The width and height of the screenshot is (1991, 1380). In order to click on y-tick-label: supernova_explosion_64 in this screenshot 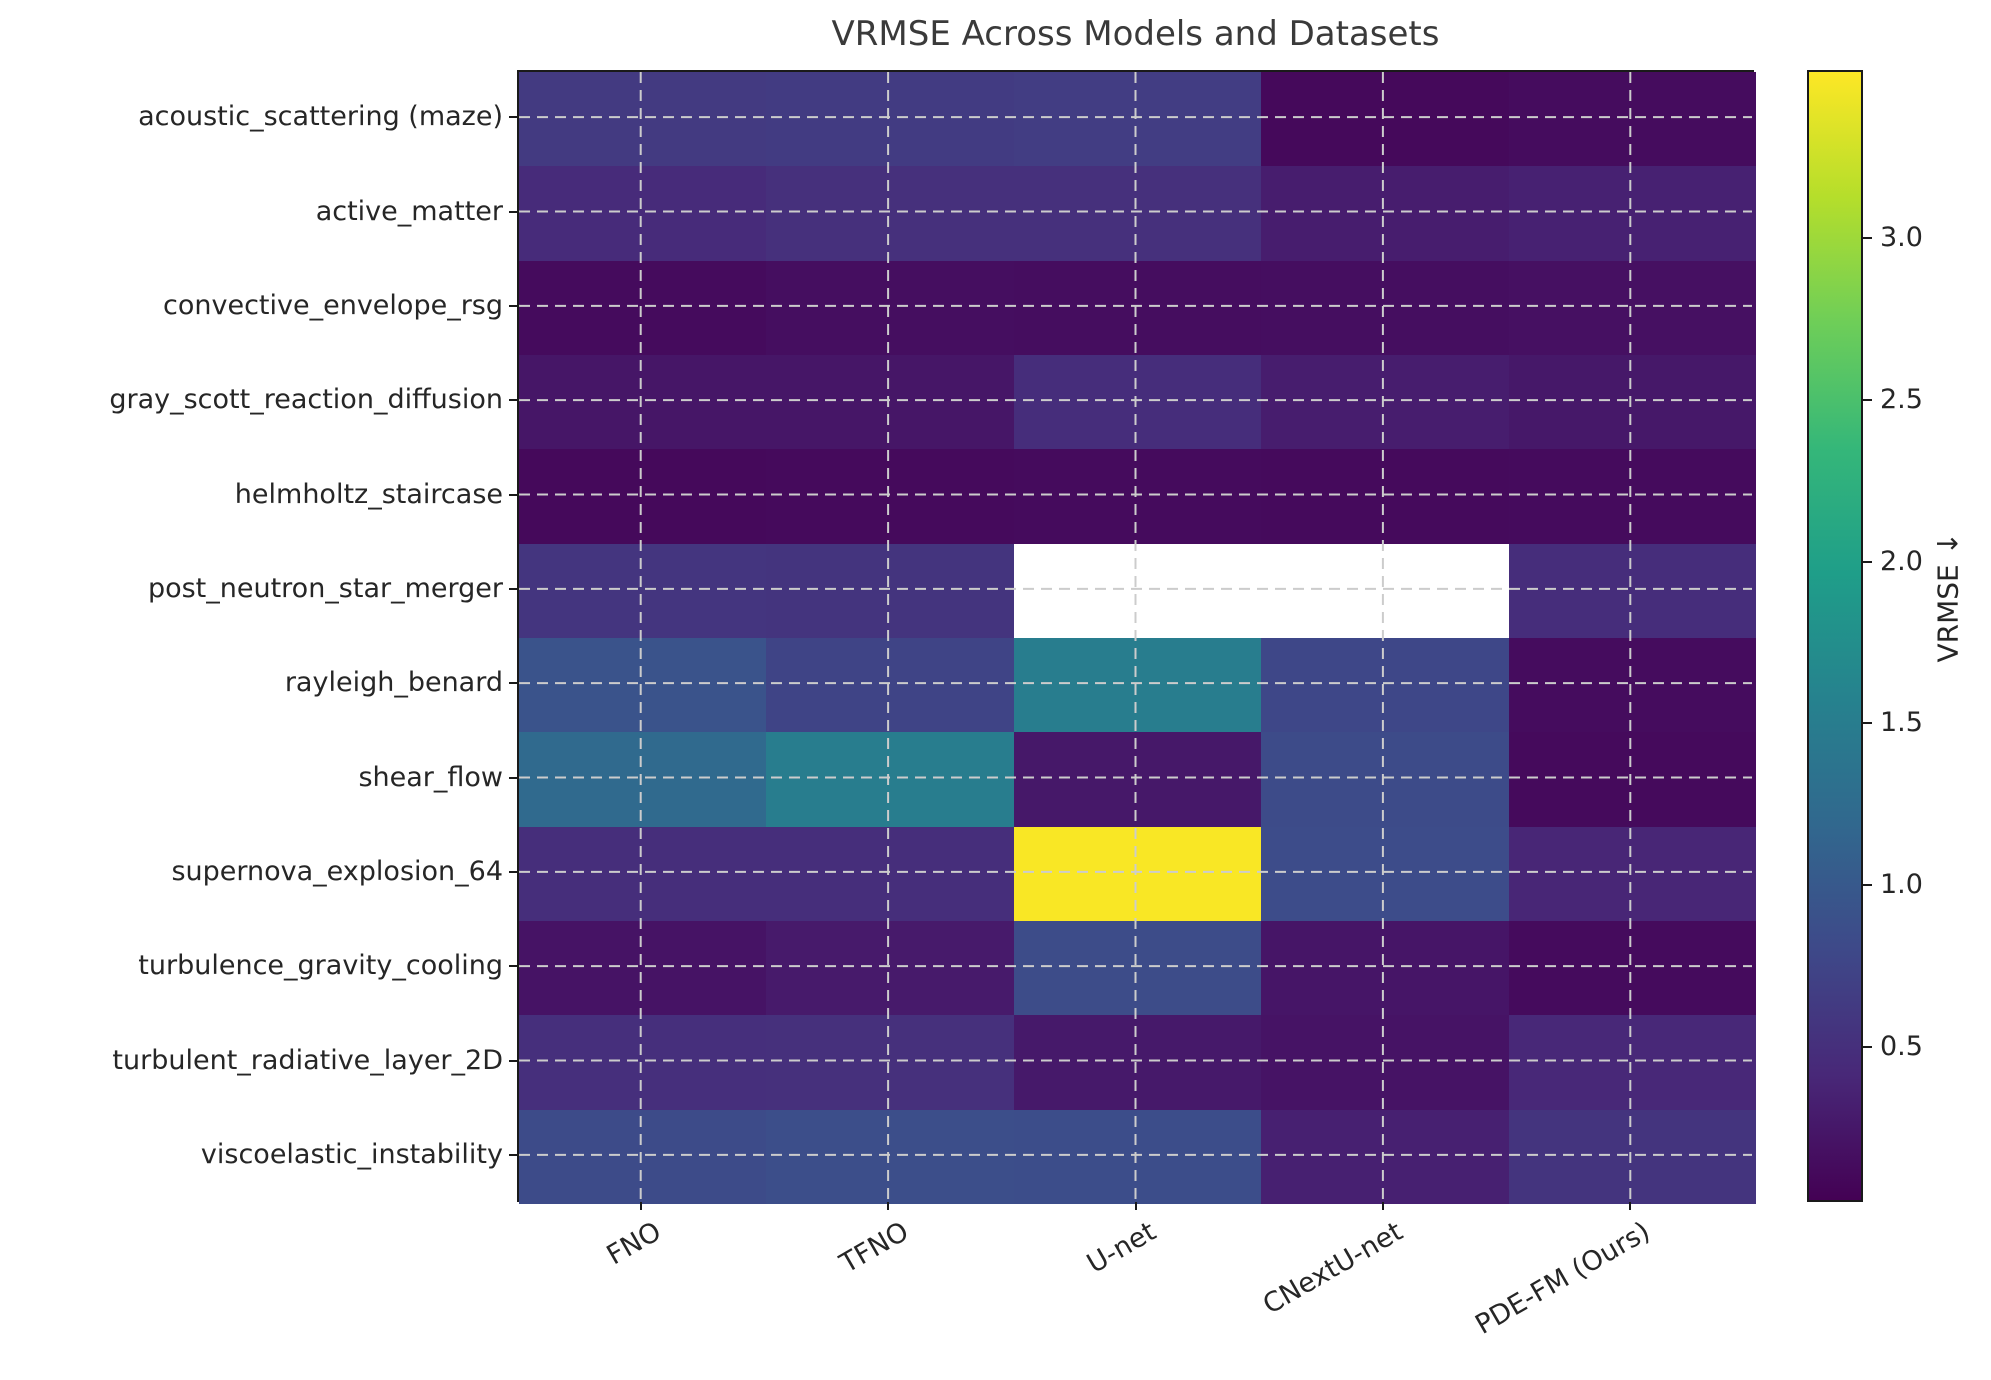, I will do `click(337, 871)`.